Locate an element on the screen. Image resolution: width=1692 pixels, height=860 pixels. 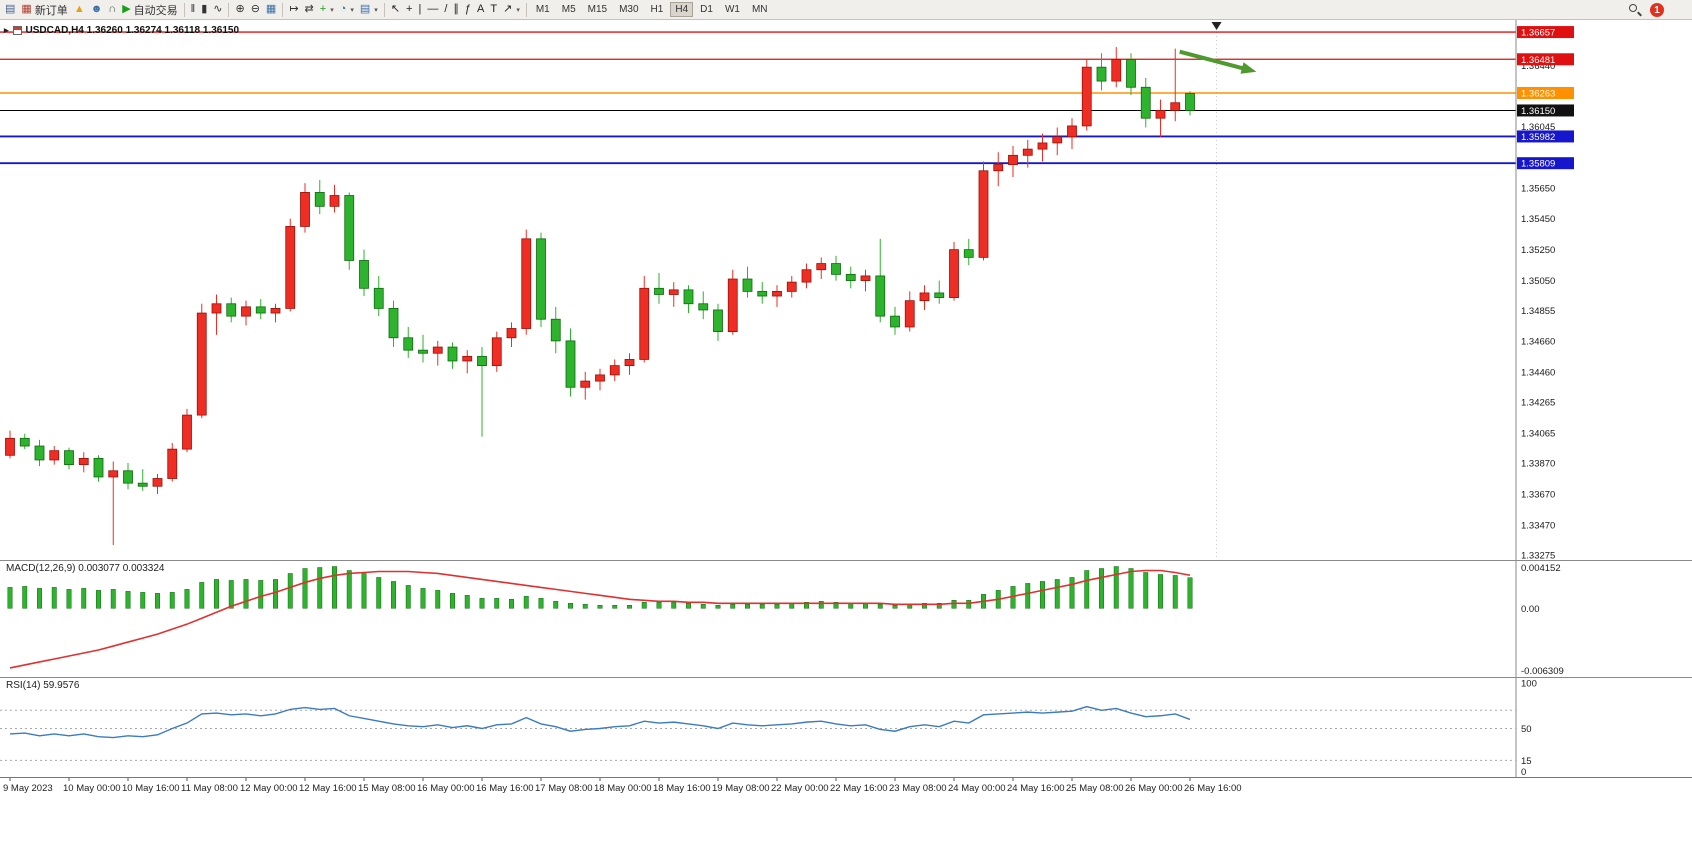
tile-windows-button: ▦ is located at coordinates (271, 10).